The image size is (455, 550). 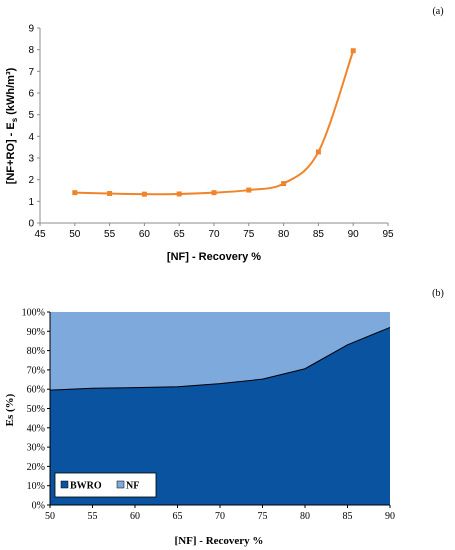 I want to click on chart-a-y-tick-label: 5, so click(x=31, y=115).